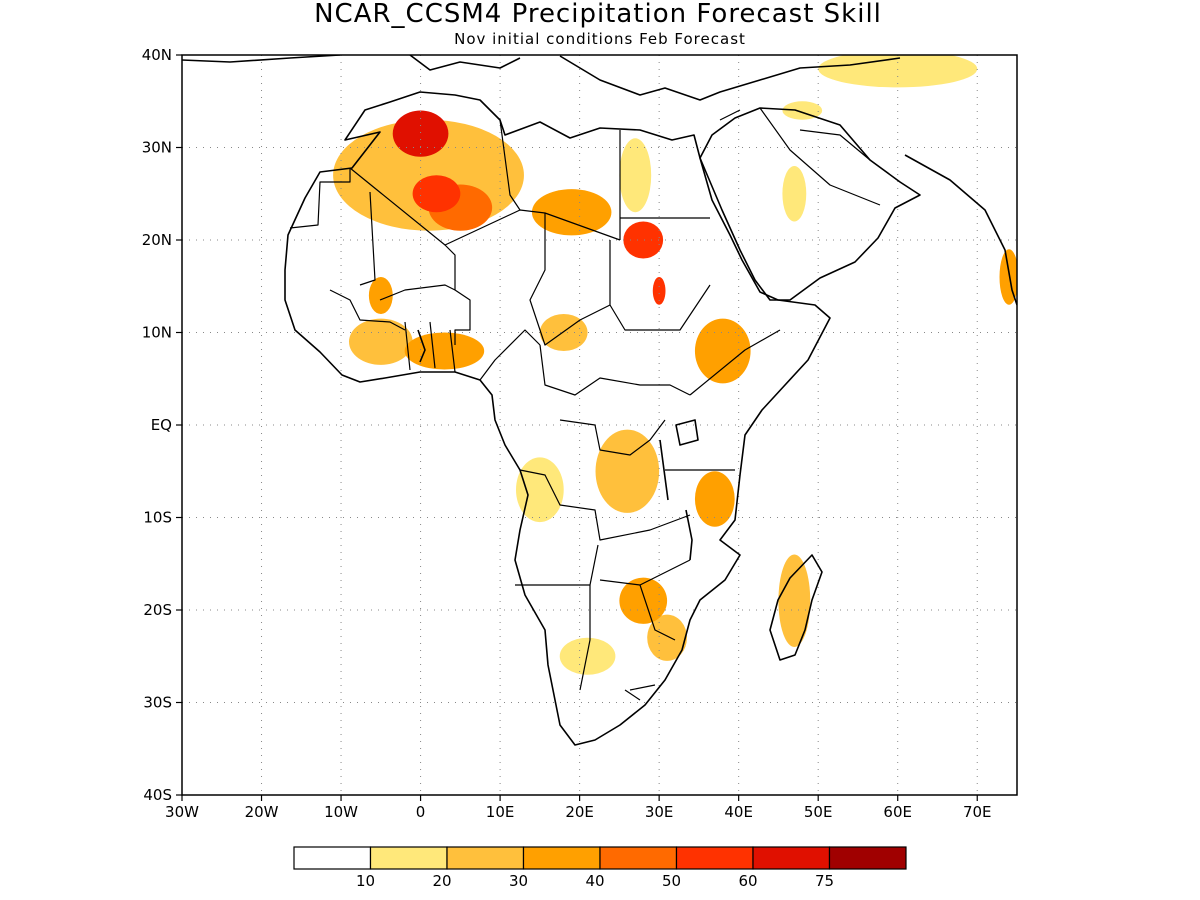 Image resolution: width=1200 pixels, height=900 pixels. I want to click on lake-tanganyika, so click(664, 470).